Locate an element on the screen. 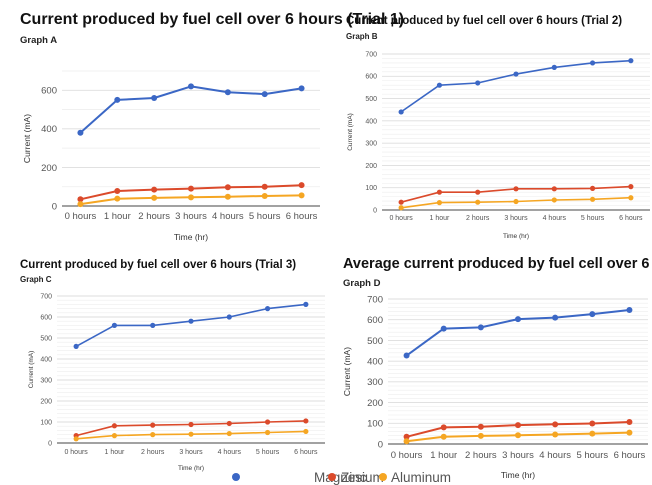 The width and height of the screenshot is (652, 485). y-axis-label: Current (mA) is located at coordinates (347, 371).